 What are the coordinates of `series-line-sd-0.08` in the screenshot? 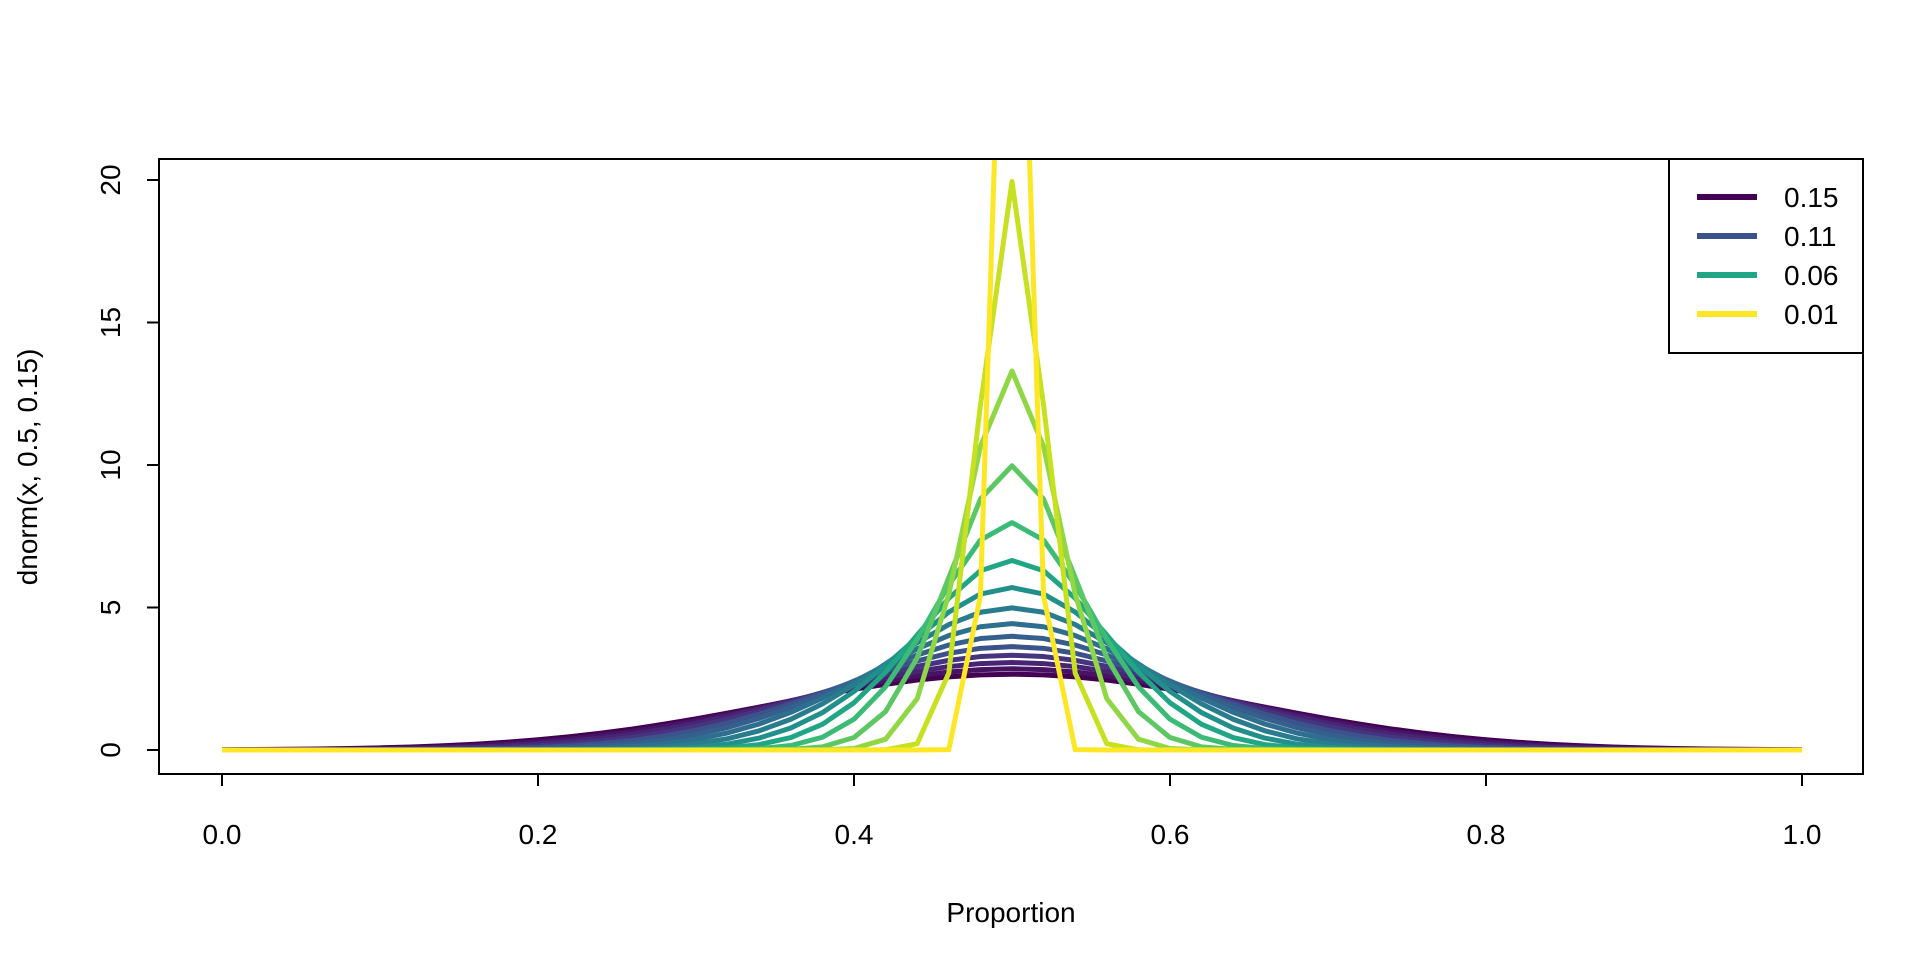 It's located at (1012, 679).